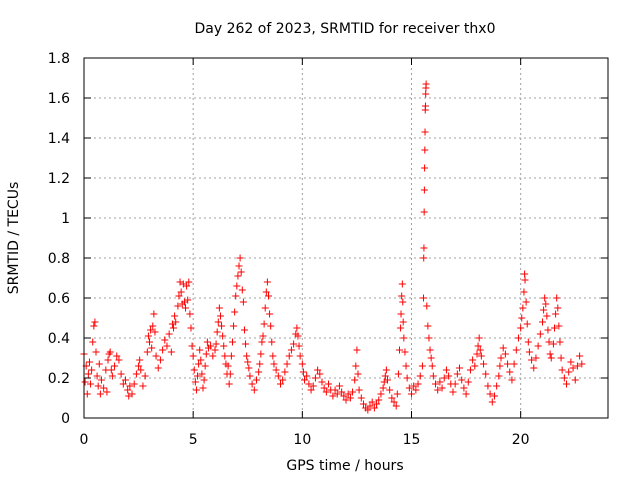 The image size is (640, 480). Describe the element at coordinates (59, 259) in the screenshot. I see `y-tick-label: 0.8` at that location.